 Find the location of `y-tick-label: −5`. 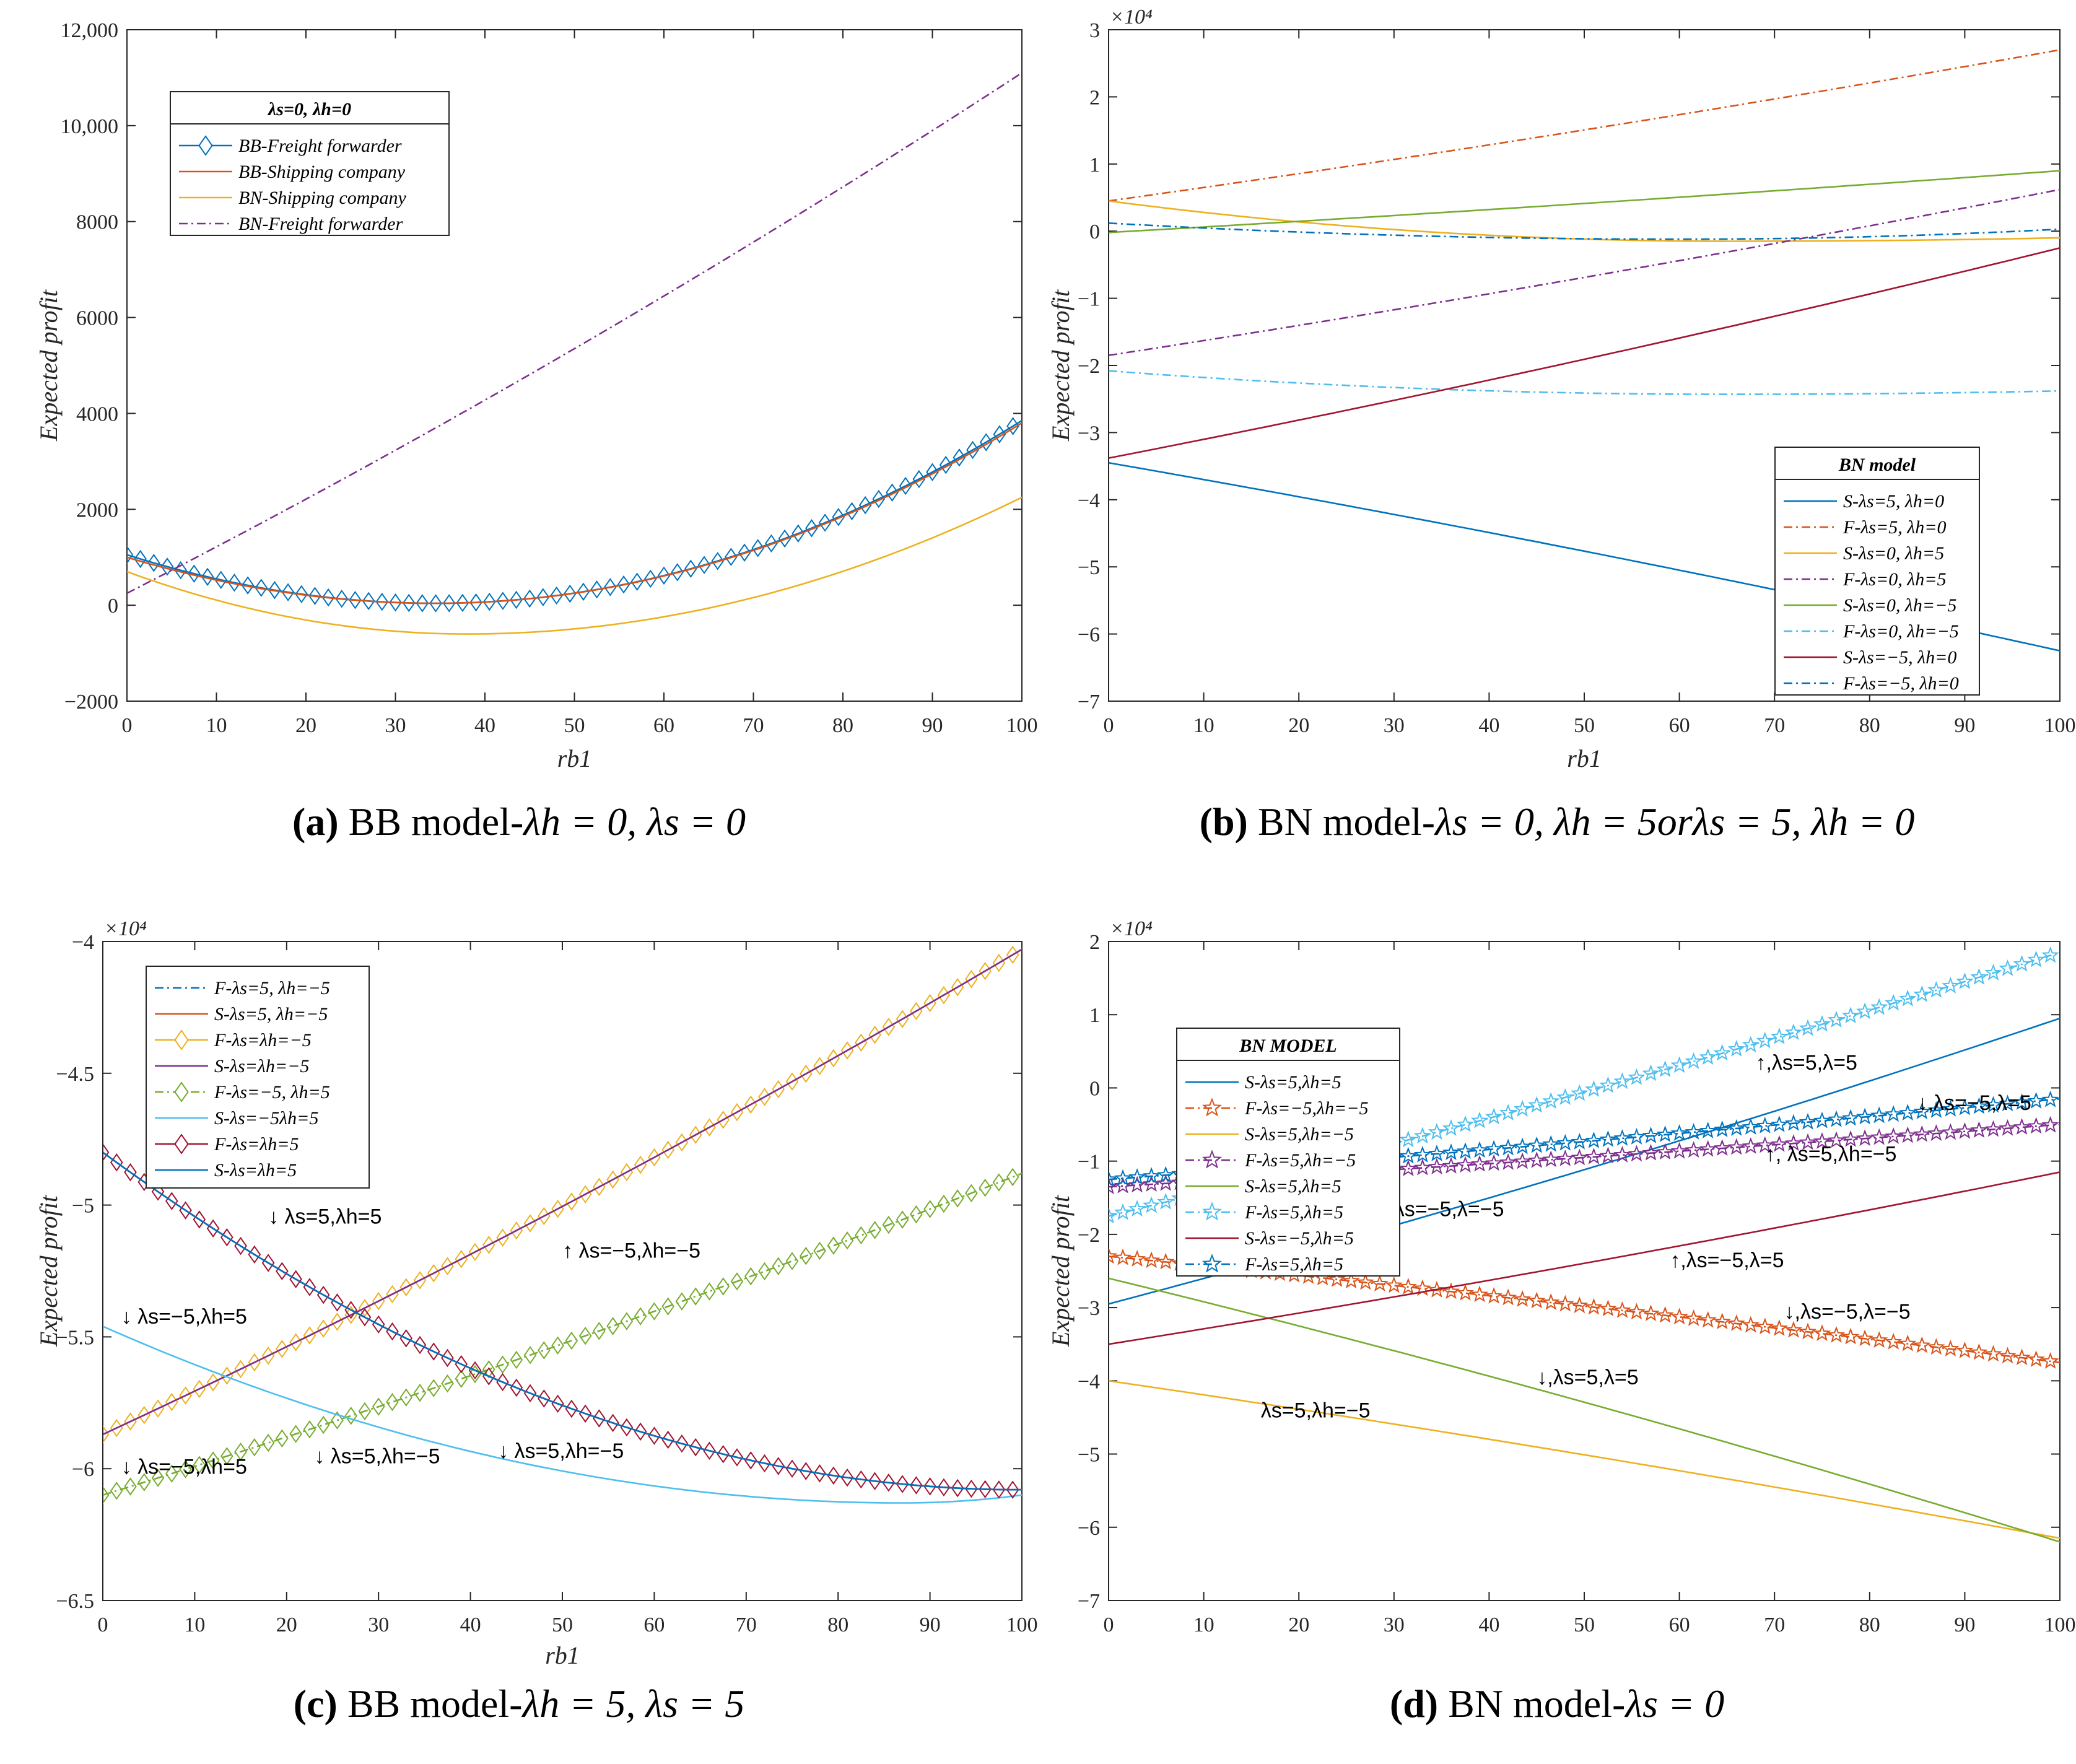

y-tick-label: −5 is located at coordinates (1089, 1455).